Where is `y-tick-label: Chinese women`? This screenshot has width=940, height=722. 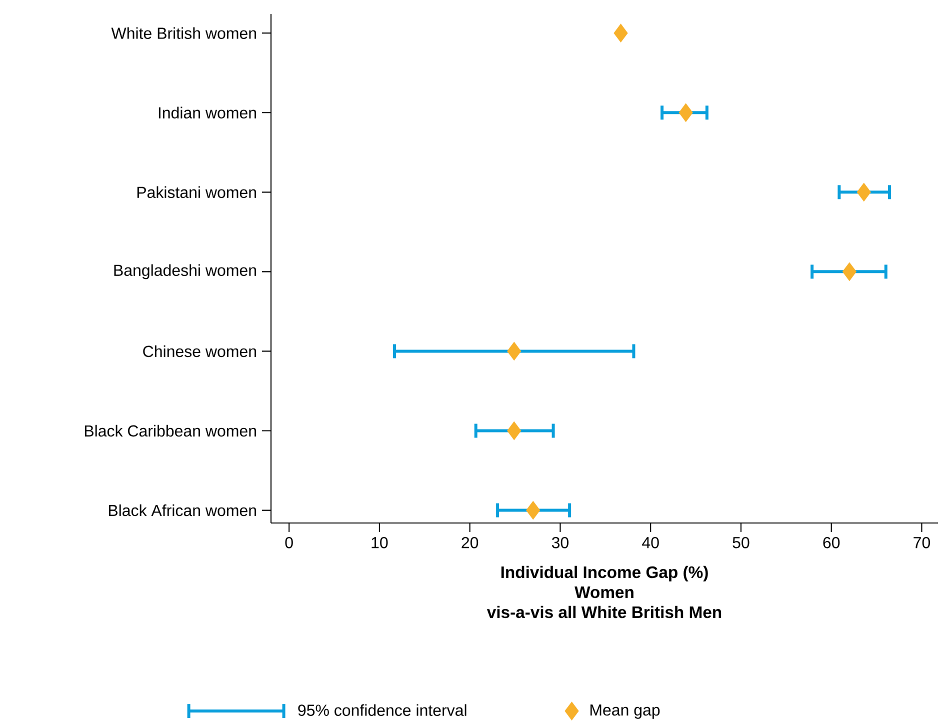
y-tick-label: Chinese women is located at coordinates (199, 351).